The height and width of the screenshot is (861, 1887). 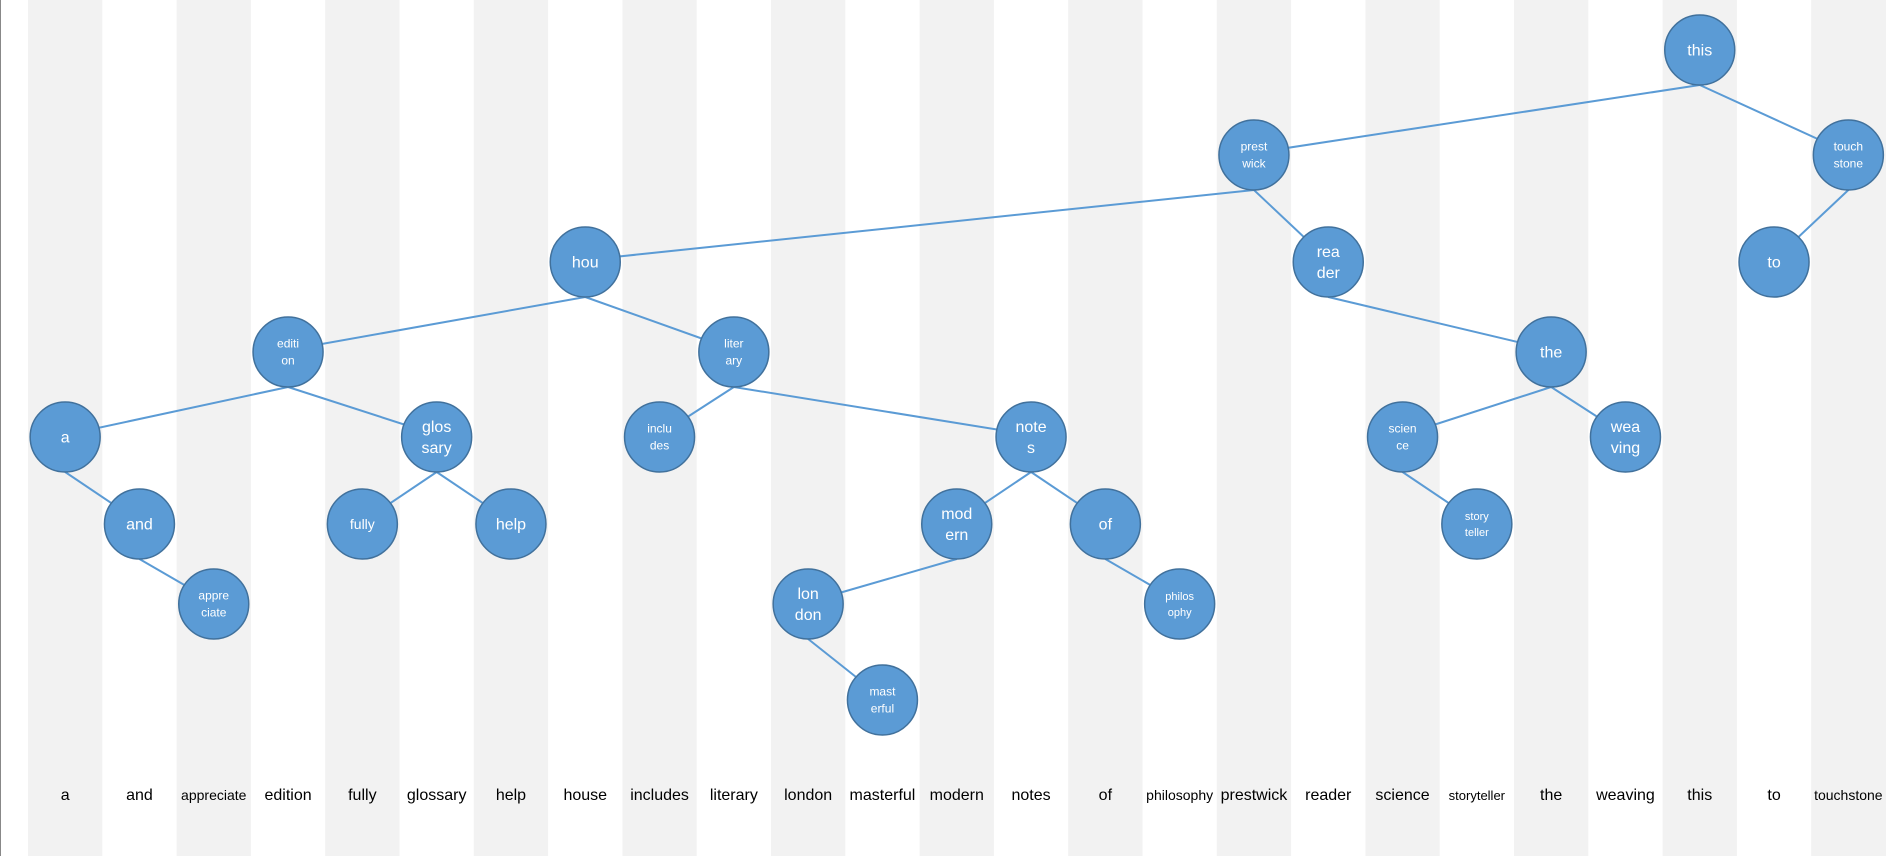 I want to click on tree-node: of, so click(x=1105, y=524).